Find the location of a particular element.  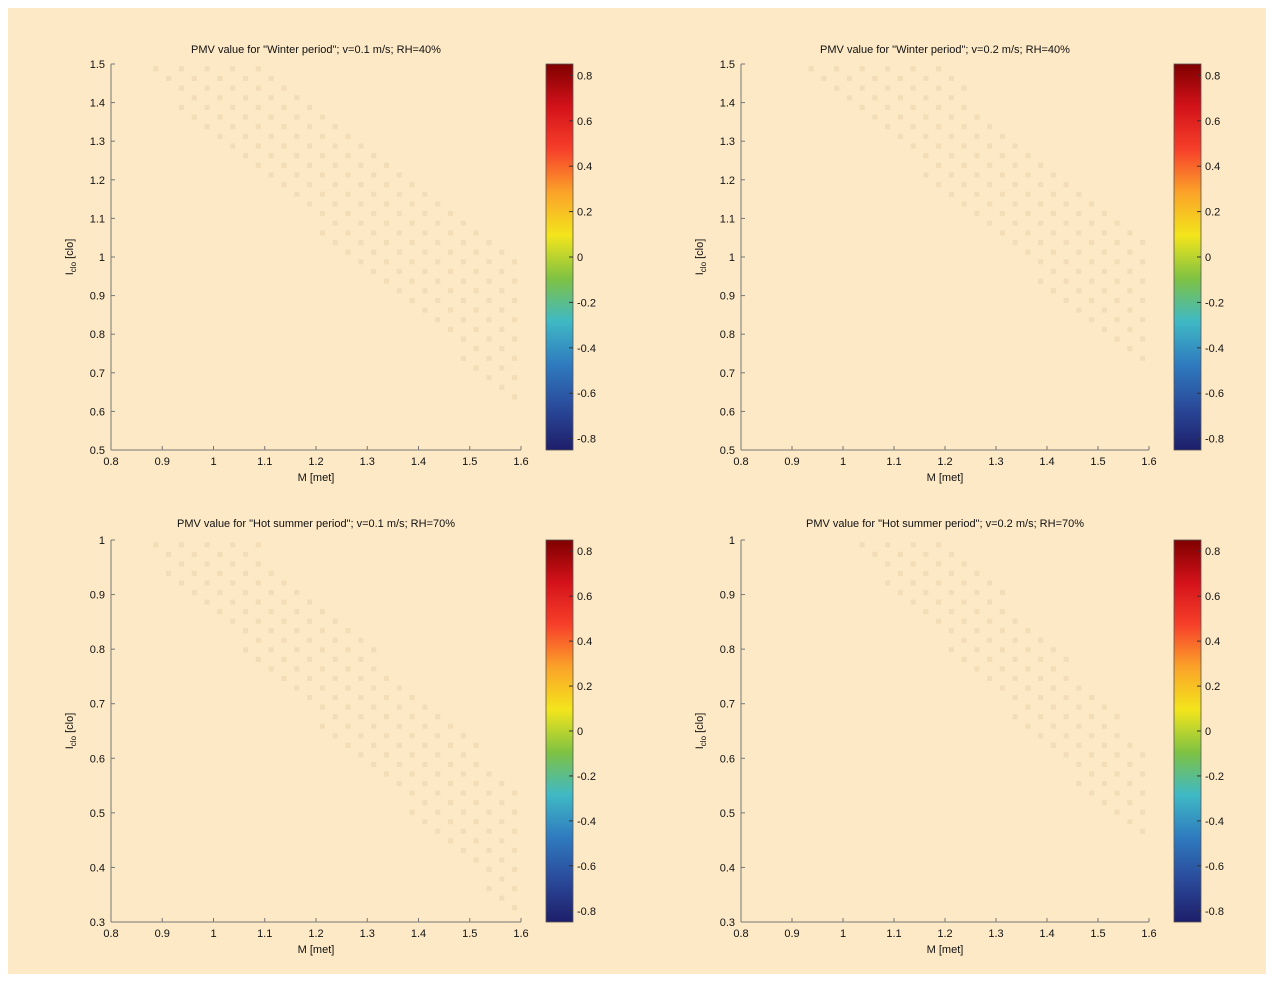

colorbar is located at coordinates (1187, 257).